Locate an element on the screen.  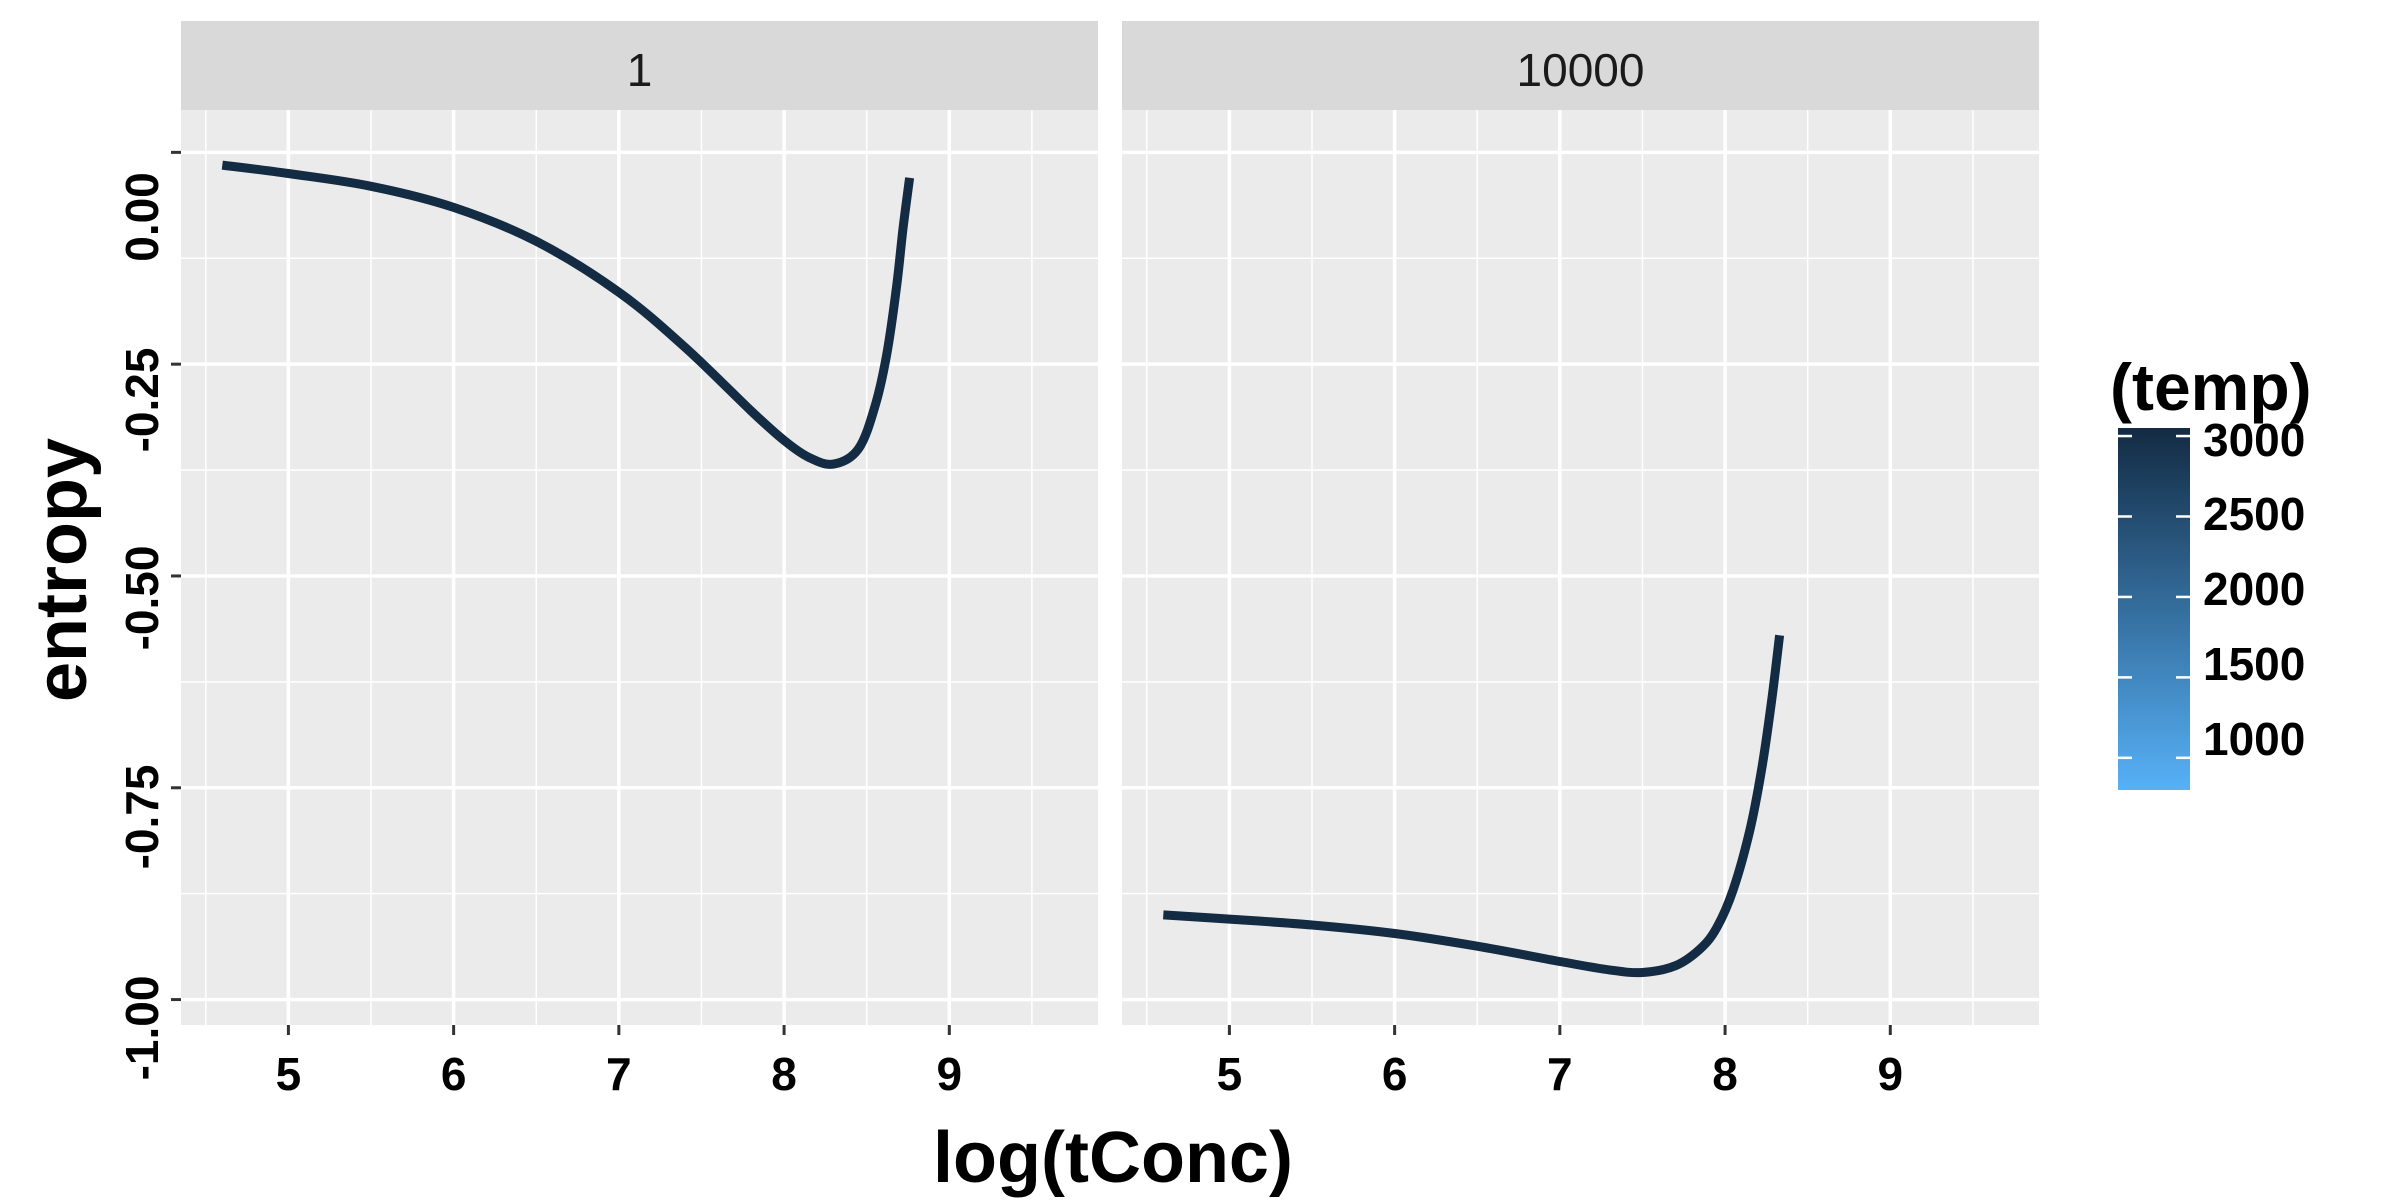
y-axis-tick-labels: 0.00 -0.25 -0.50 -0.75 -1.00 is located at coordinates (142, 626).